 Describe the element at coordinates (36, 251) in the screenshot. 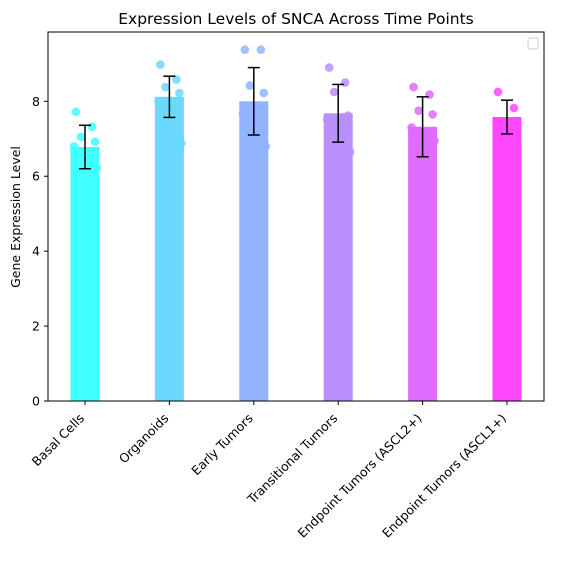

I see `y-tick-label: 4` at that location.